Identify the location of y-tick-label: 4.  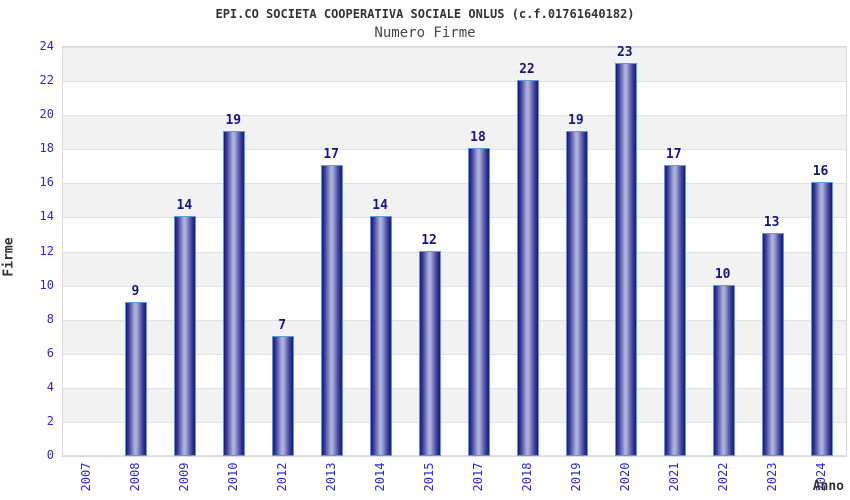
(50, 386).